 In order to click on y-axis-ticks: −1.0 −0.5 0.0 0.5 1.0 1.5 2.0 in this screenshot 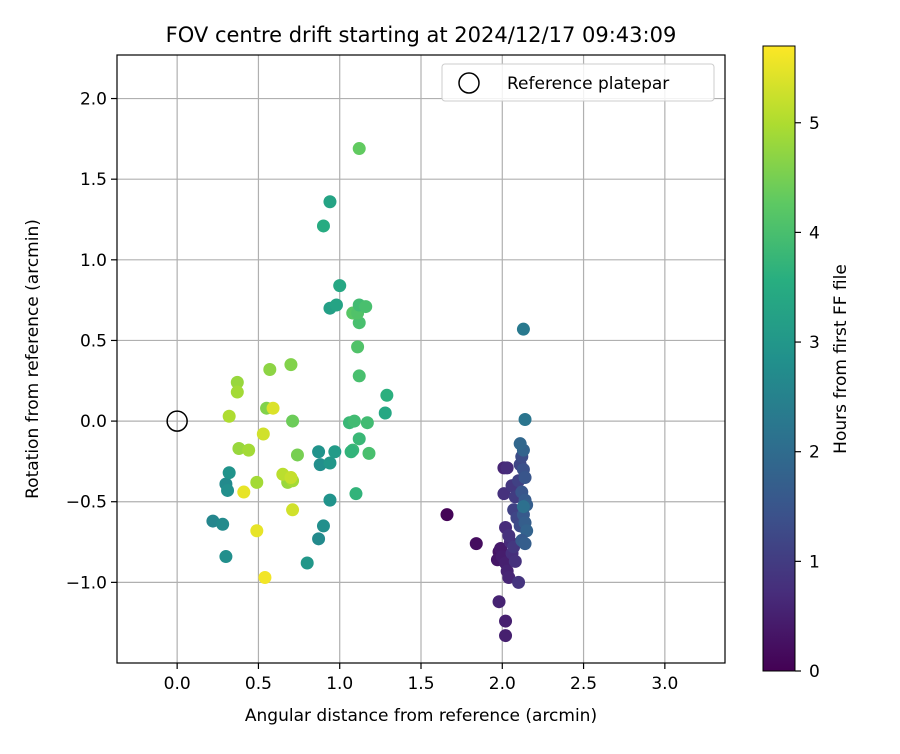, I will do `click(91, 341)`.